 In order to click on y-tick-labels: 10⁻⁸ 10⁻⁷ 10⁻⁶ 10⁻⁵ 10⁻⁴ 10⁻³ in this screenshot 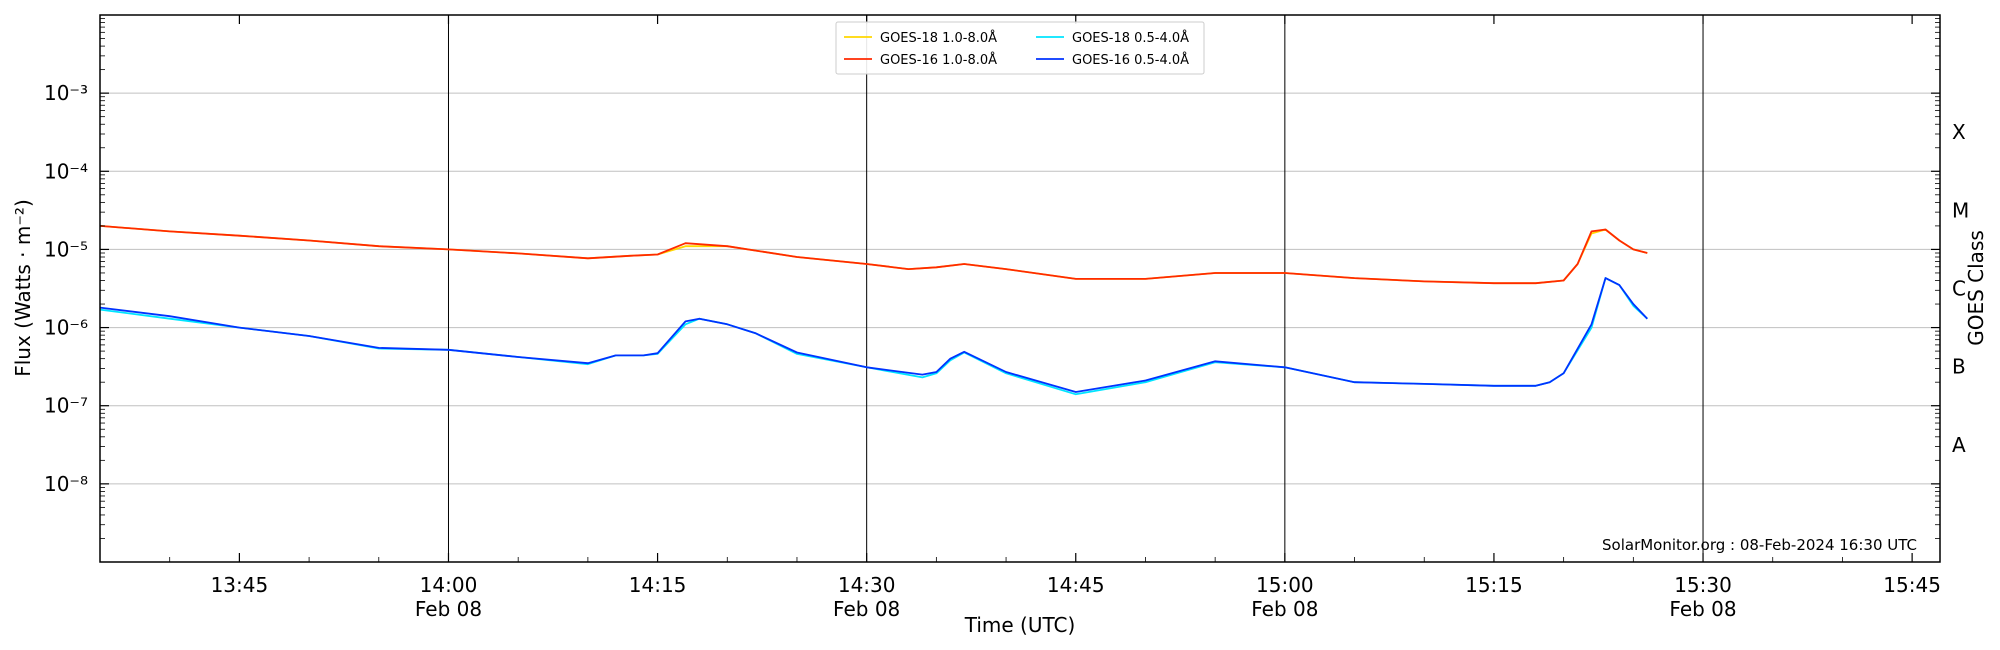, I will do `click(66, 288)`.